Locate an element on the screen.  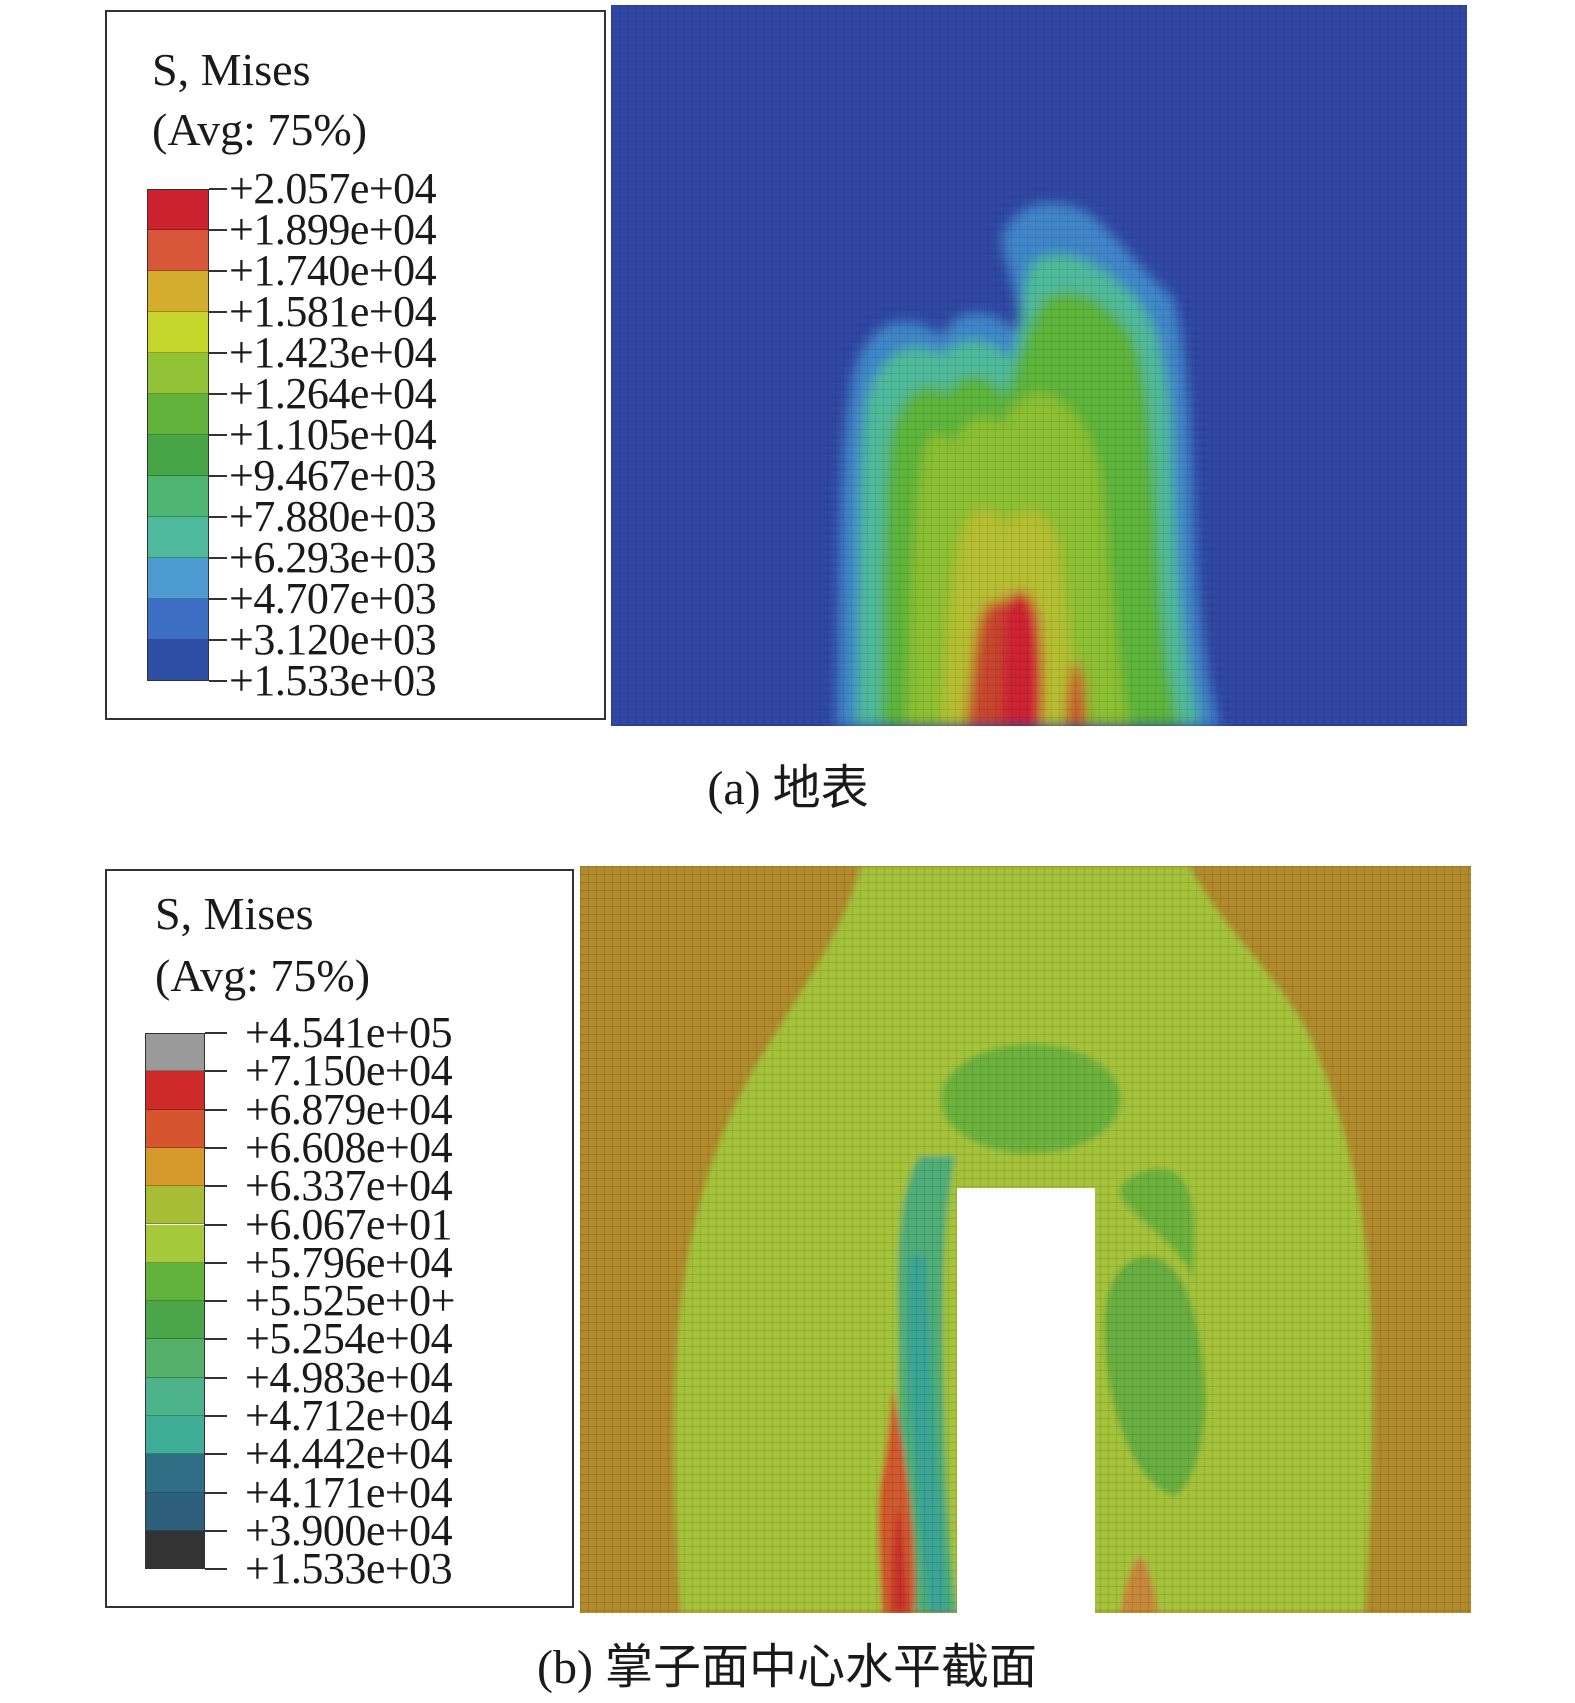
tunnel-opening is located at coordinates (1026, 1400).